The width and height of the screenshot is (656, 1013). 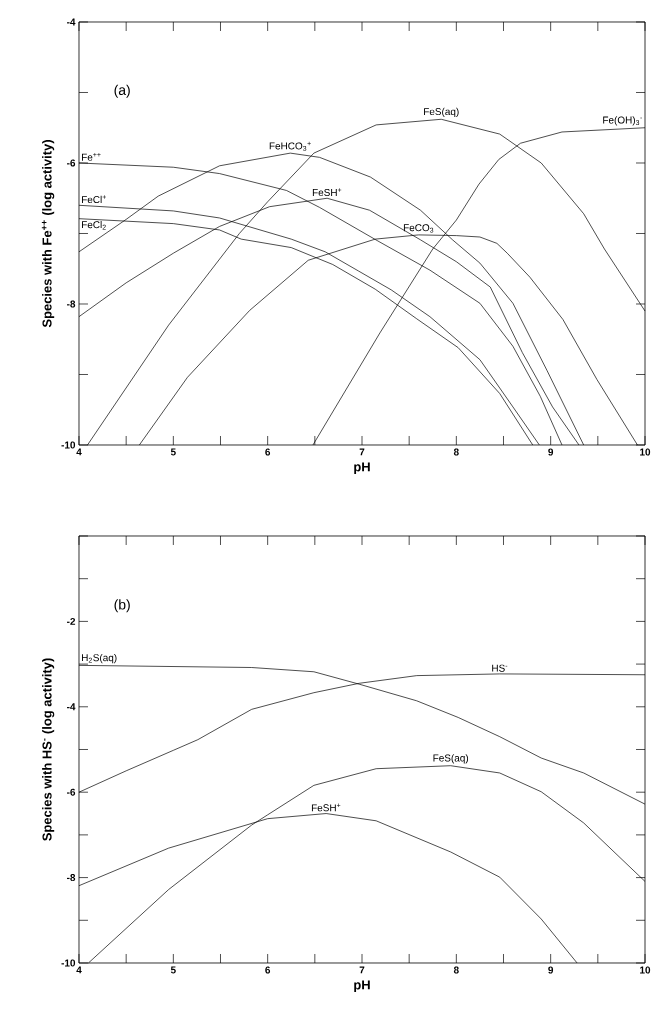 I want to click on y-axis-title: Species with HS$^{-}$ (log activity), so click(x=48, y=749).